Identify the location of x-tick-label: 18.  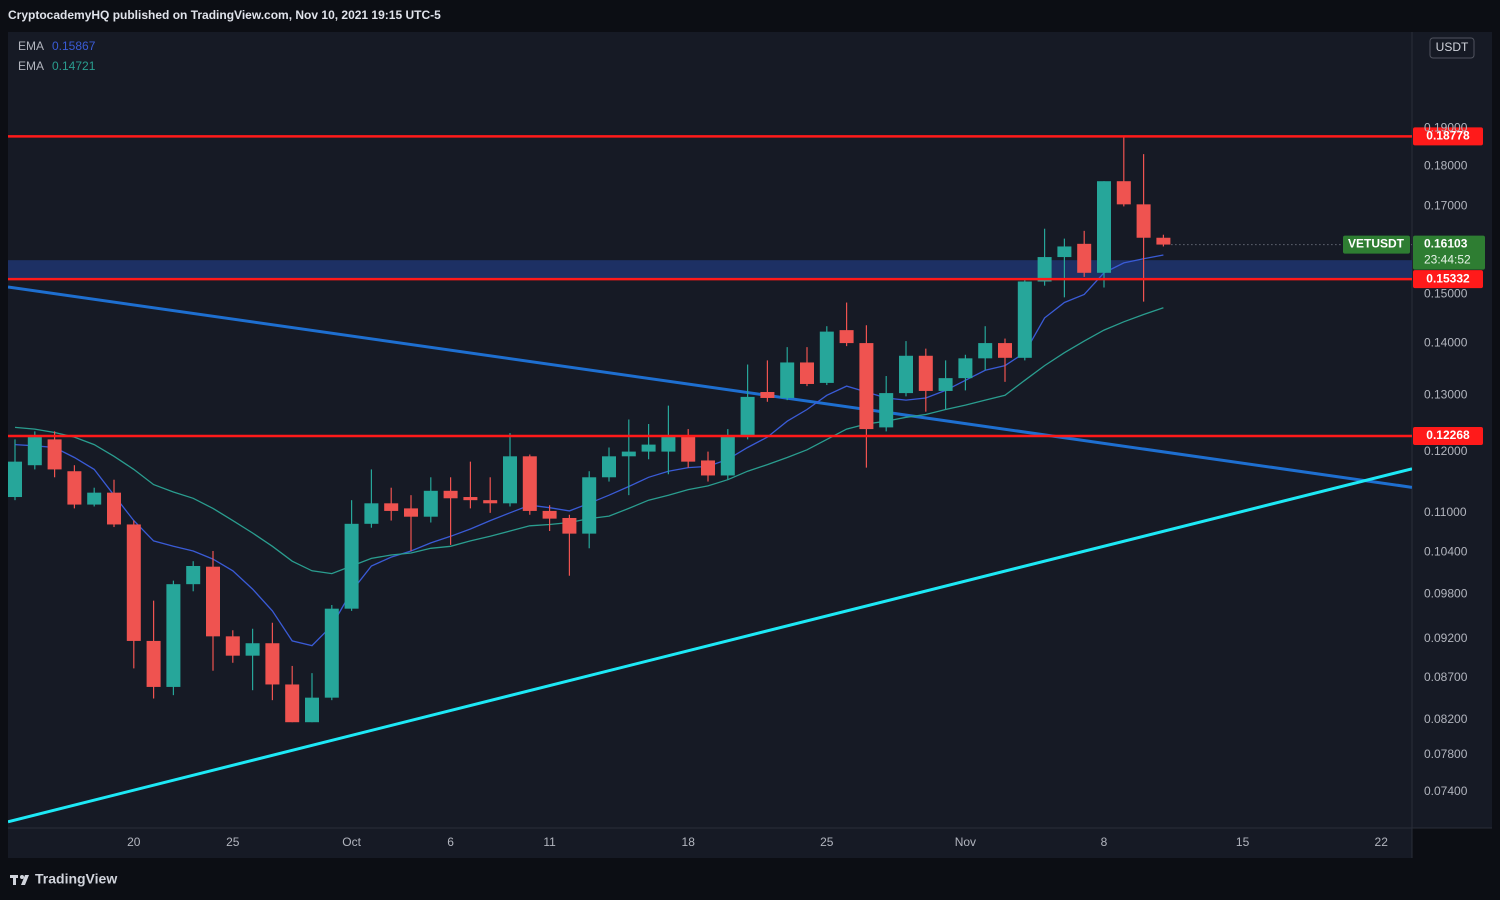
(689, 842).